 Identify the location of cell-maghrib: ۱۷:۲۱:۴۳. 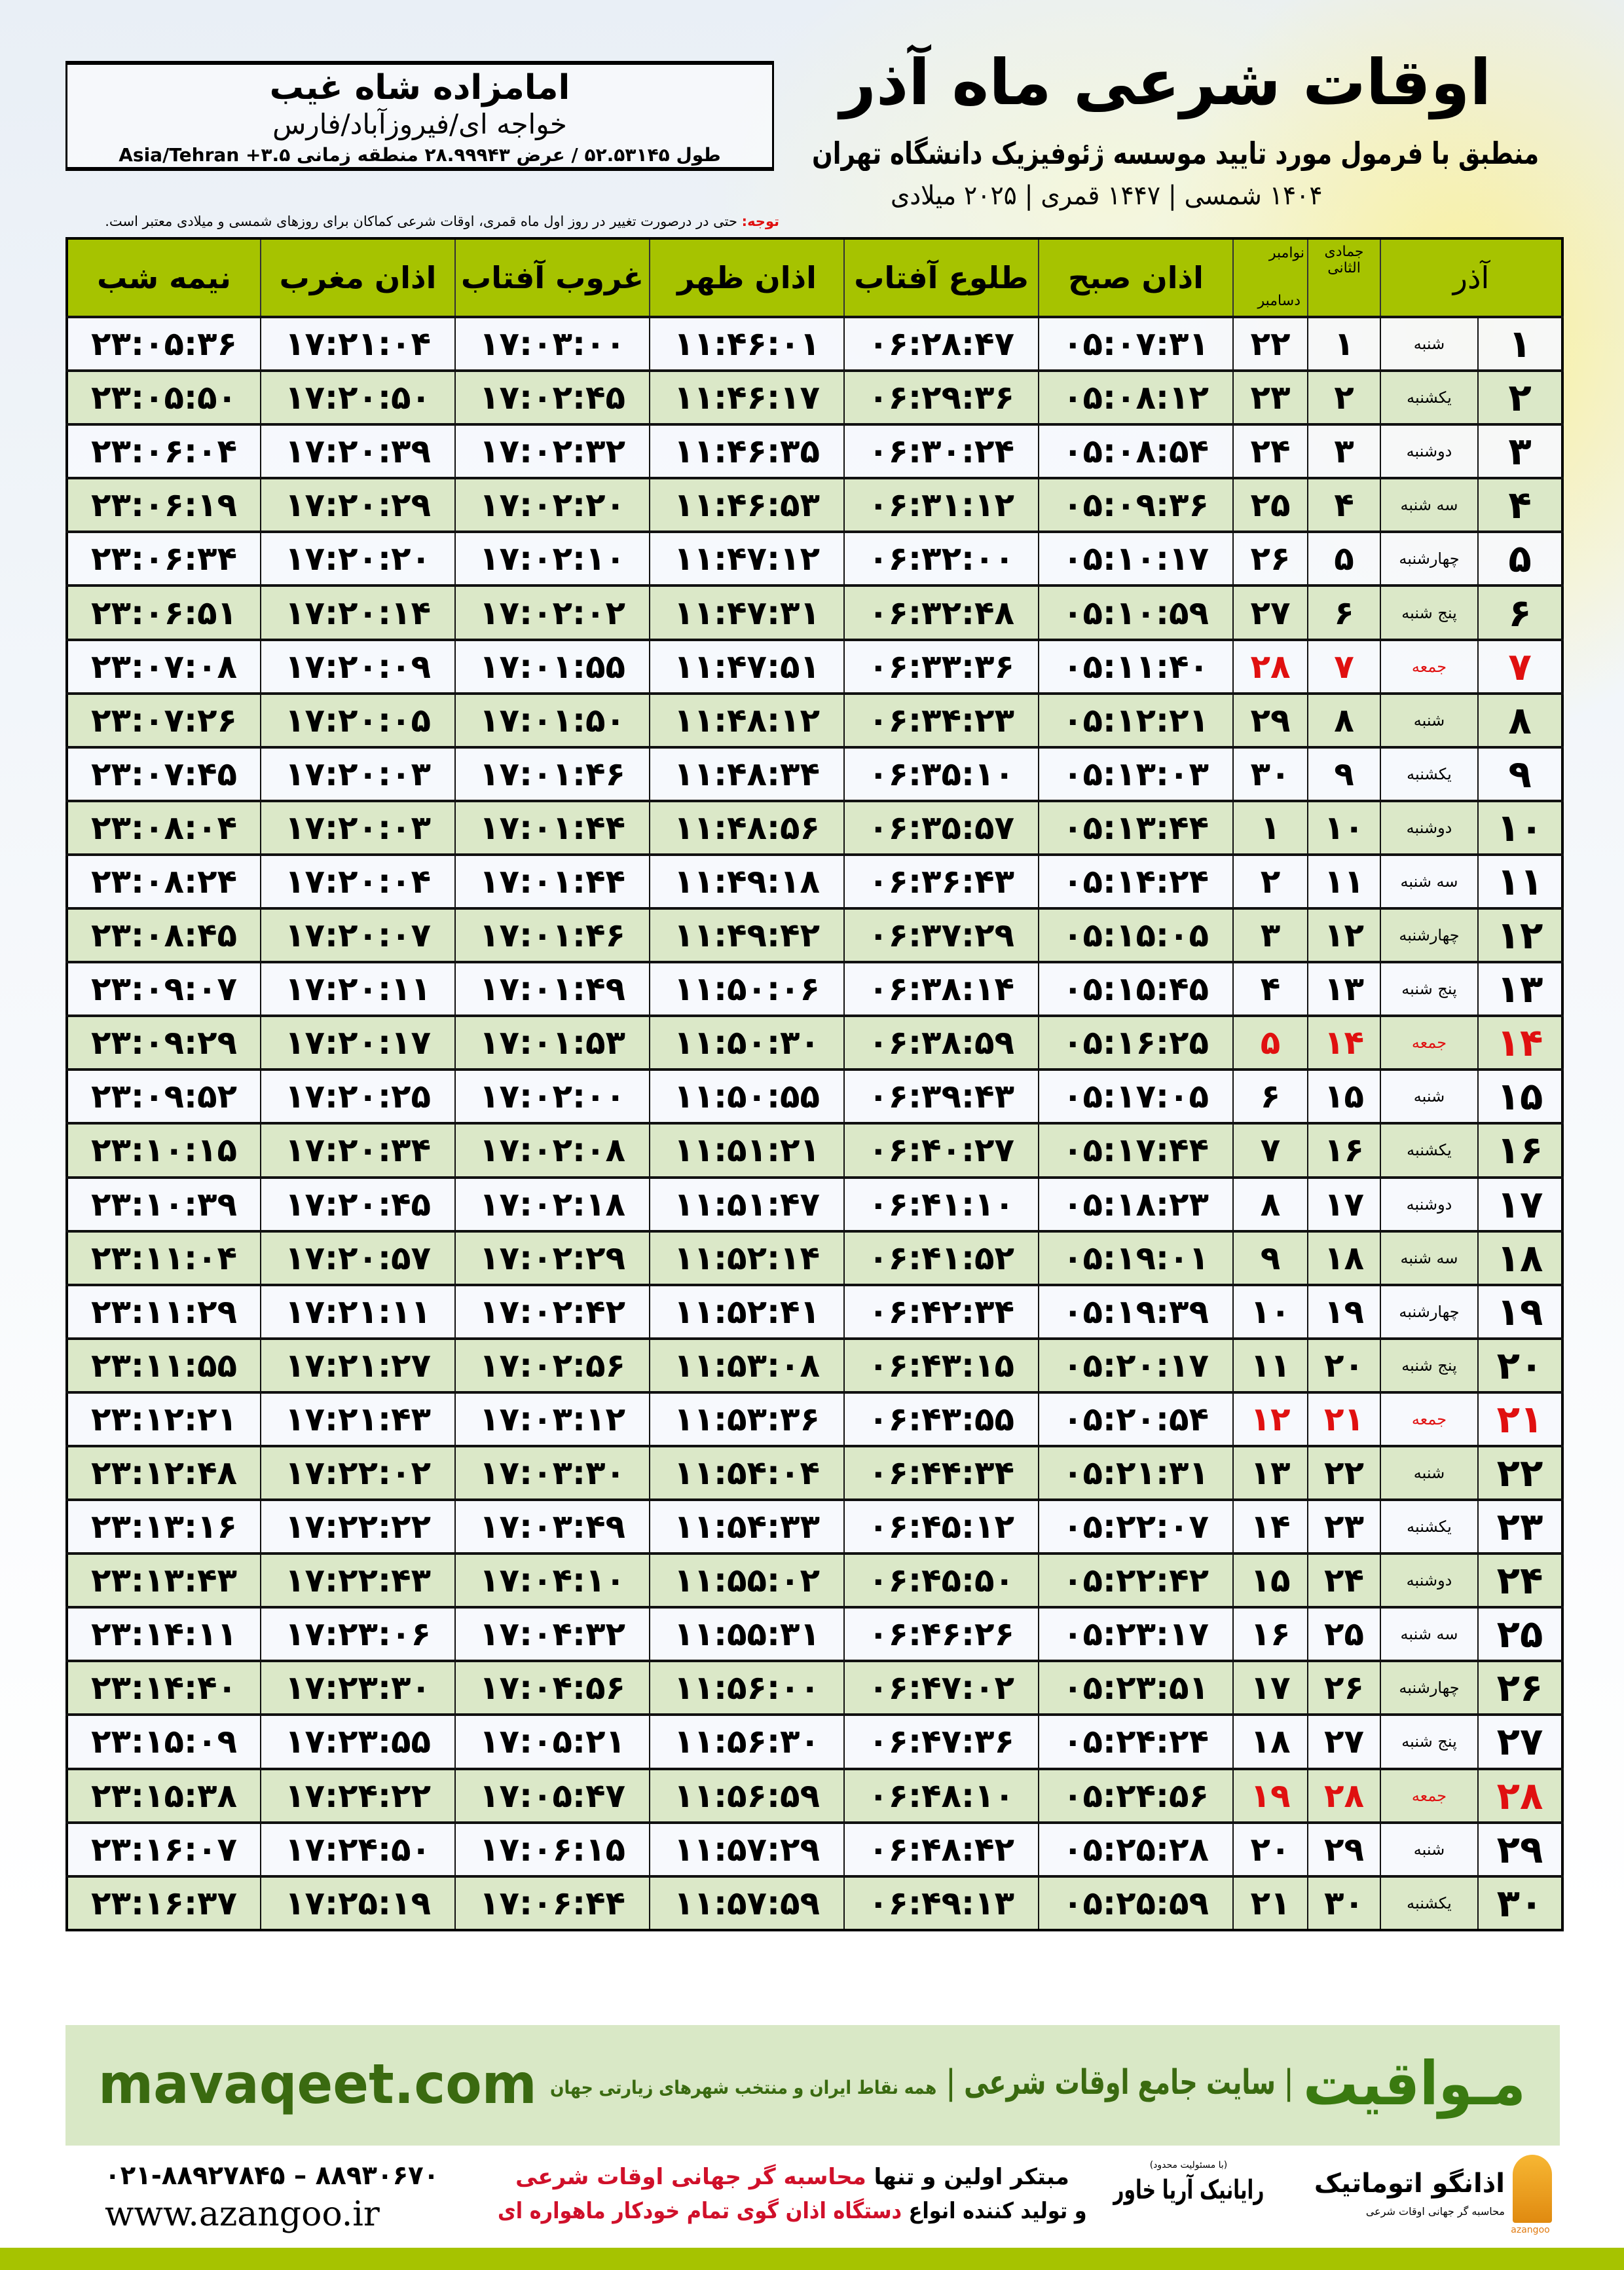
(358, 1418).